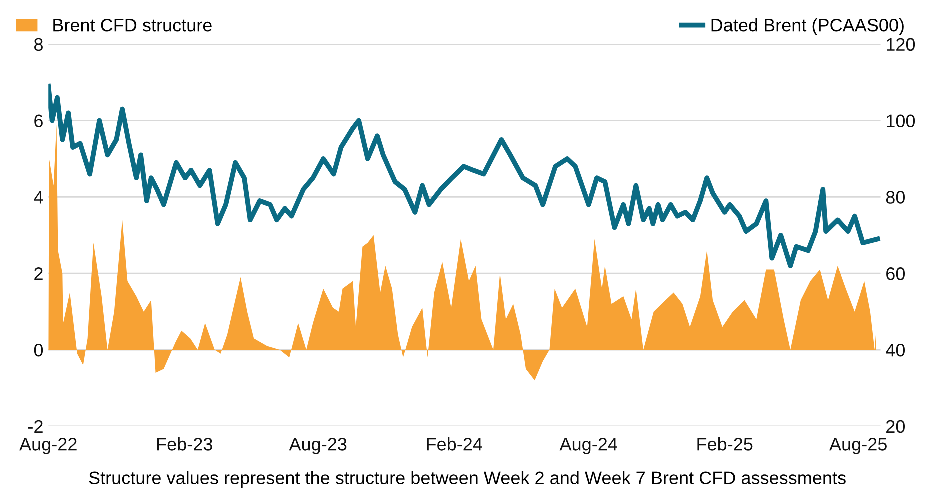 The width and height of the screenshot is (935, 493). What do you see at coordinates (38, 45) in the screenshot?
I see `y-tick-label: 8` at bounding box center [38, 45].